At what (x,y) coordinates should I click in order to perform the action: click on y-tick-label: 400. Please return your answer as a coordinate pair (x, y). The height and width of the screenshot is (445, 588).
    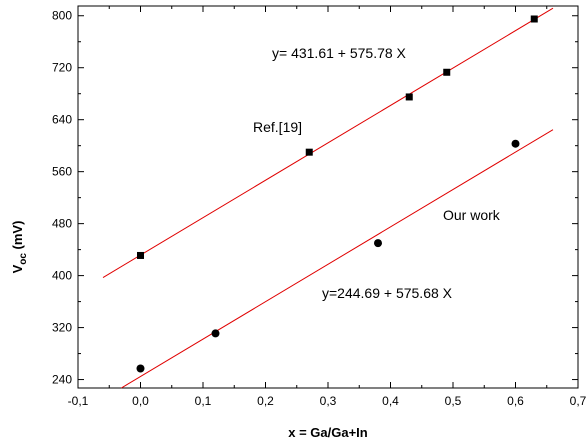
    Looking at the image, I should click on (62, 276).